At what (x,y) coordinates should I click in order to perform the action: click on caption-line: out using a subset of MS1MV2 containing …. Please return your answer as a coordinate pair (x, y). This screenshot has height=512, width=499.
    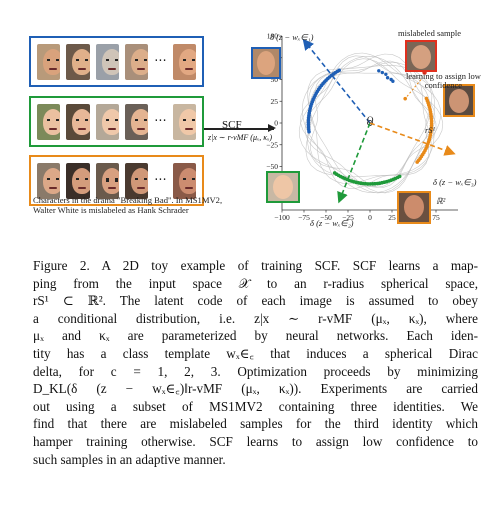
    Looking at the image, I should click on (255, 406).